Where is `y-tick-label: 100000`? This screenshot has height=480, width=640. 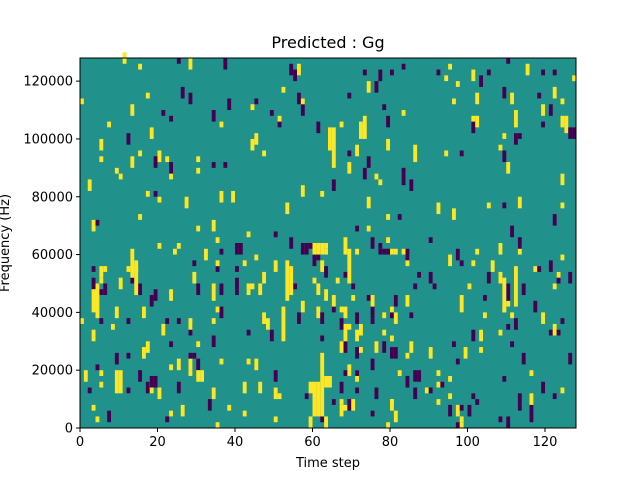
y-tick-label: 100000 is located at coordinates (48, 139).